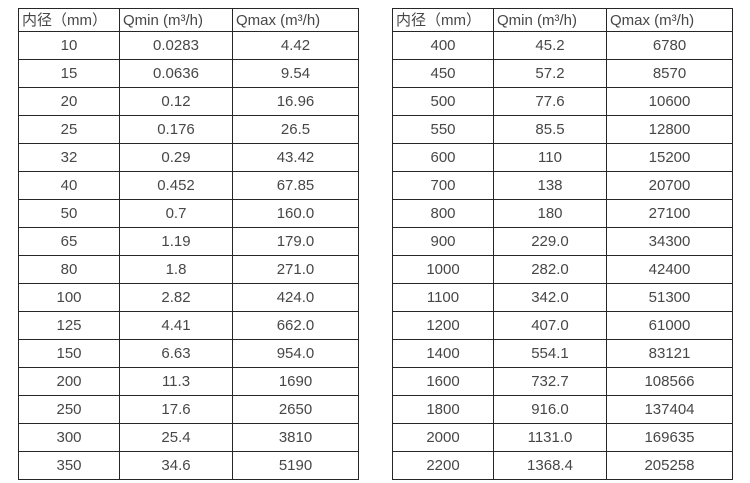 The image size is (750, 483). I want to click on table-row: 2200 1368.4 205258, so click(562, 465).